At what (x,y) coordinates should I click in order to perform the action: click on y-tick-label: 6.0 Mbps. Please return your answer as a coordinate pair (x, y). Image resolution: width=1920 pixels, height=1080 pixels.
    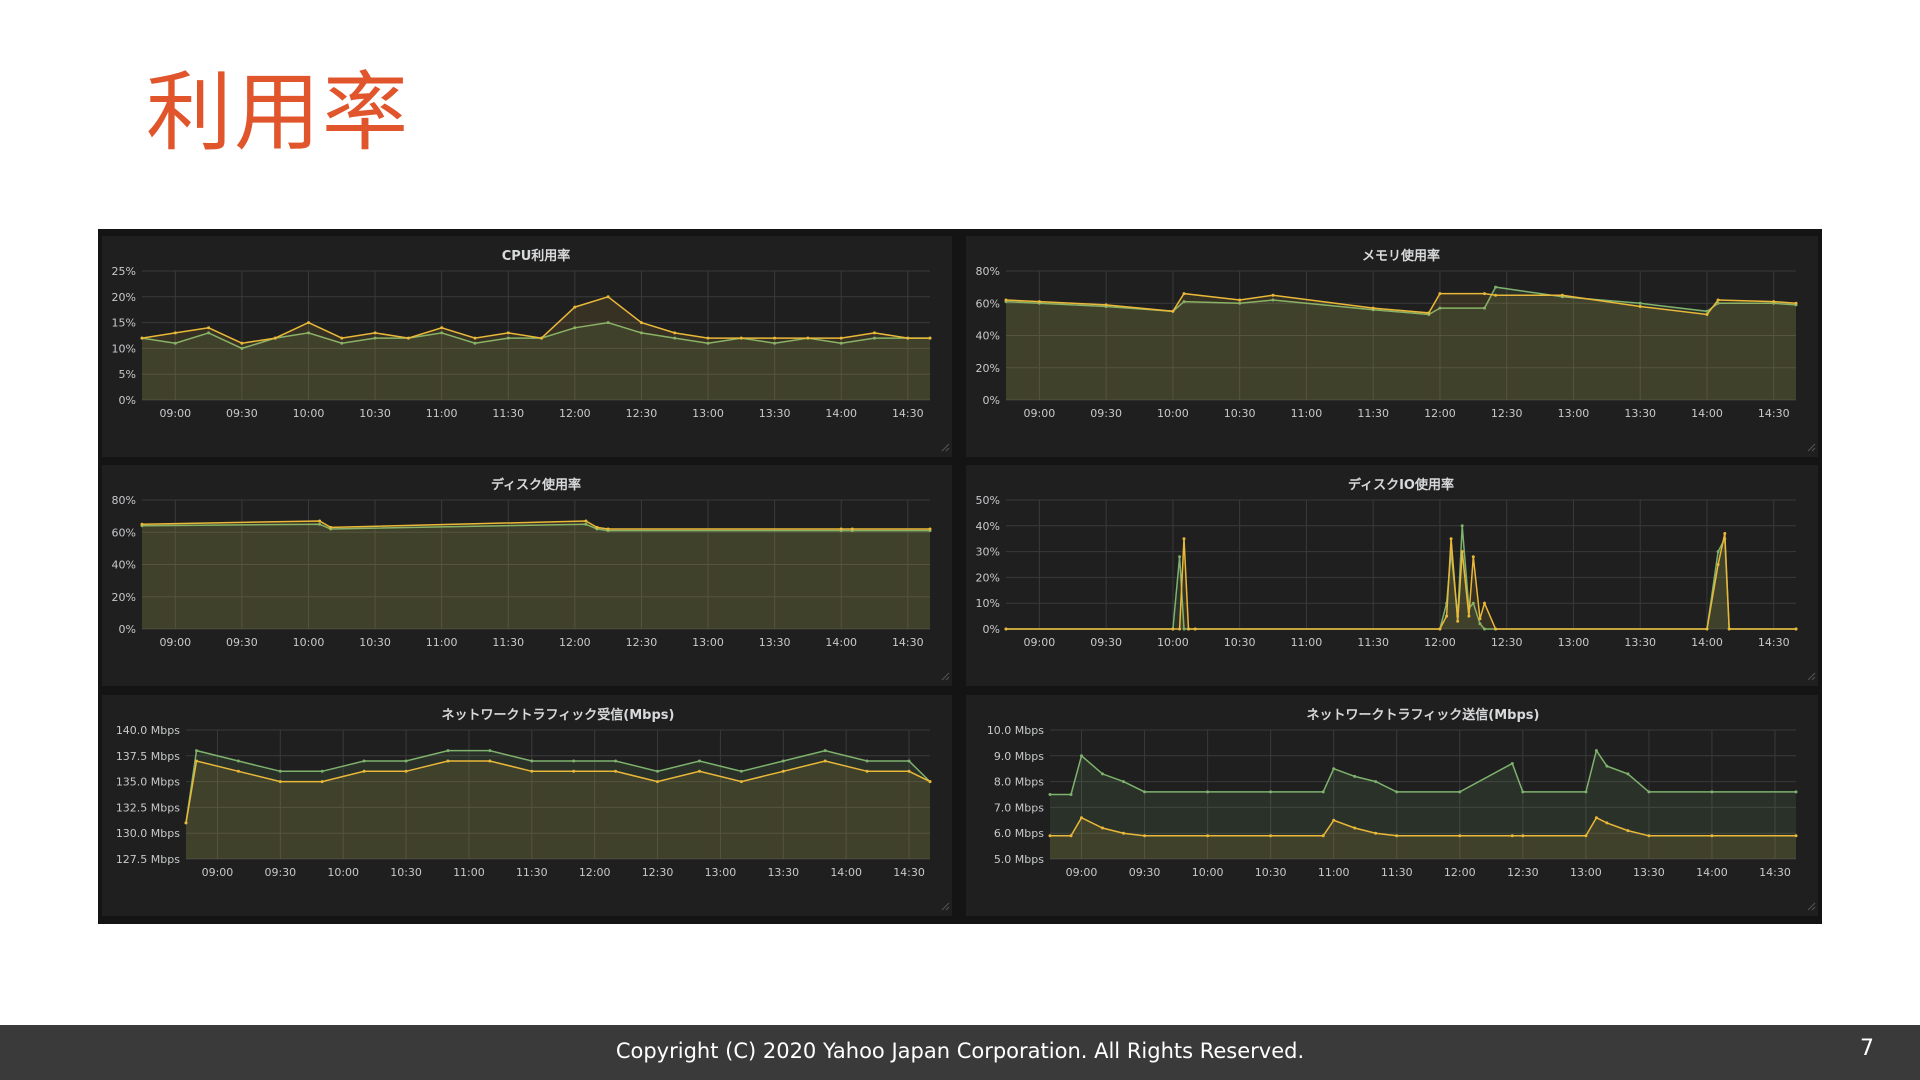
    Looking at the image, I should click on (1019, 833).